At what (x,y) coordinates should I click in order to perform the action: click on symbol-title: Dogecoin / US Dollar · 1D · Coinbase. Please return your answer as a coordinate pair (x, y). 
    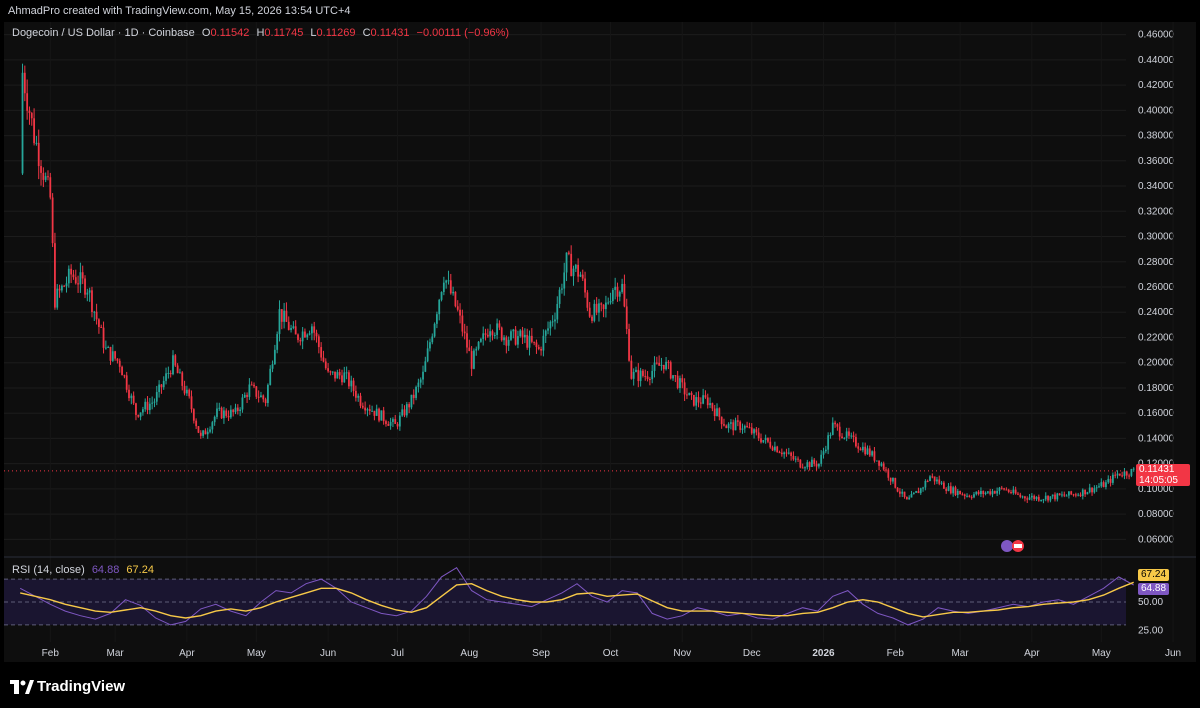
    Looking at the image, I should click on (103, 33).